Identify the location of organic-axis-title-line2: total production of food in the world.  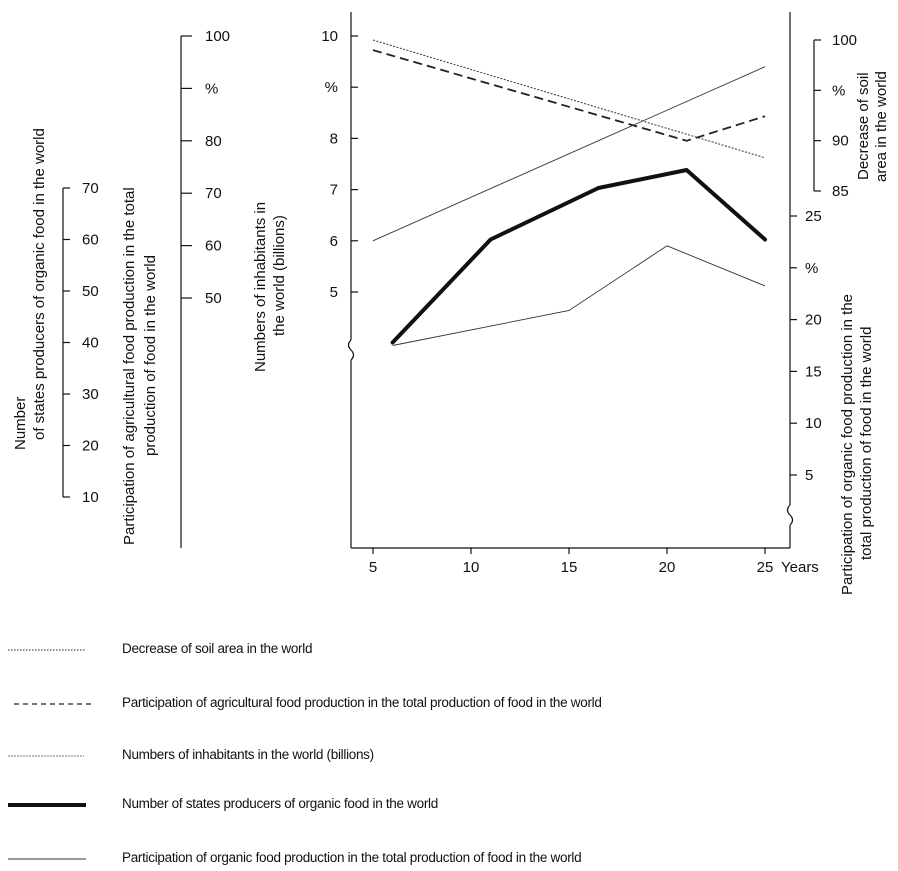
(866, 443).